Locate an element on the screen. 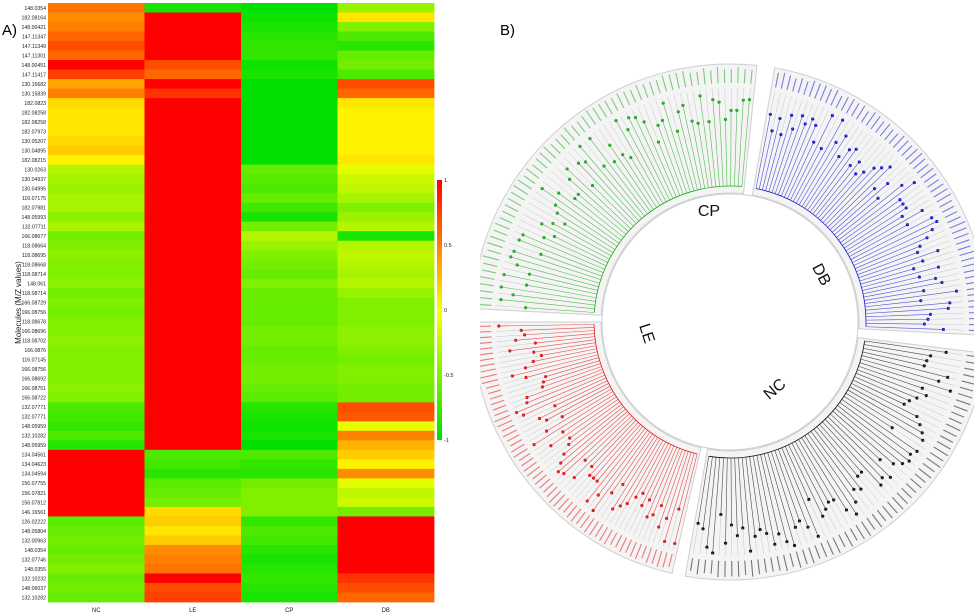  colorbar is located at coordinates (439, 310).